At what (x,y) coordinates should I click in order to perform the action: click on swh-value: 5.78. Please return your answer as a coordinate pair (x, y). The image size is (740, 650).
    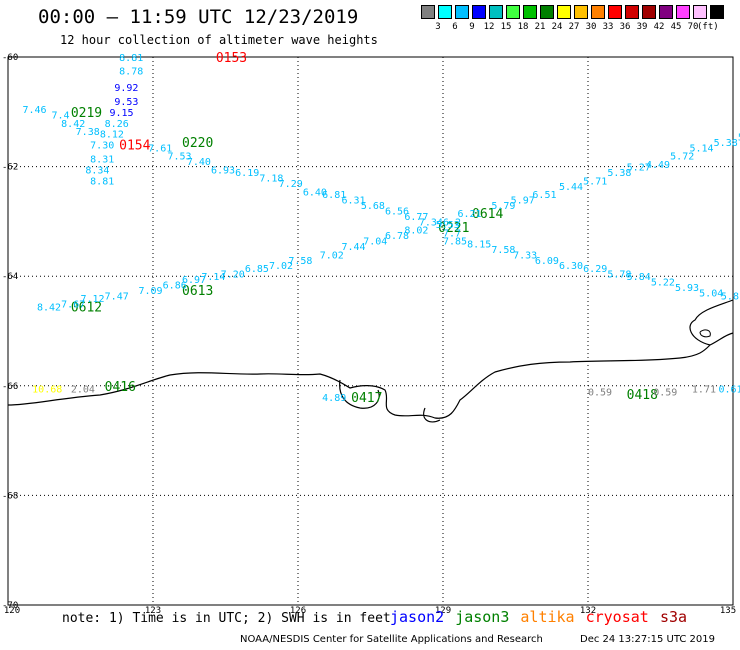
    Looking at the image, I should click on (619, 274).